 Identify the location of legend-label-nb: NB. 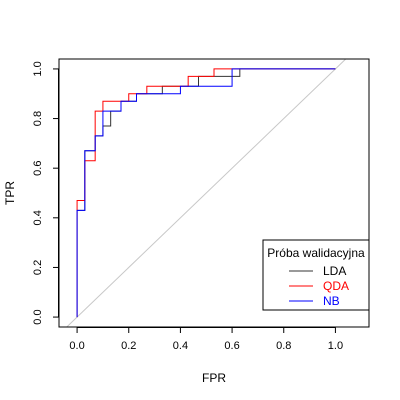
(331, 301).